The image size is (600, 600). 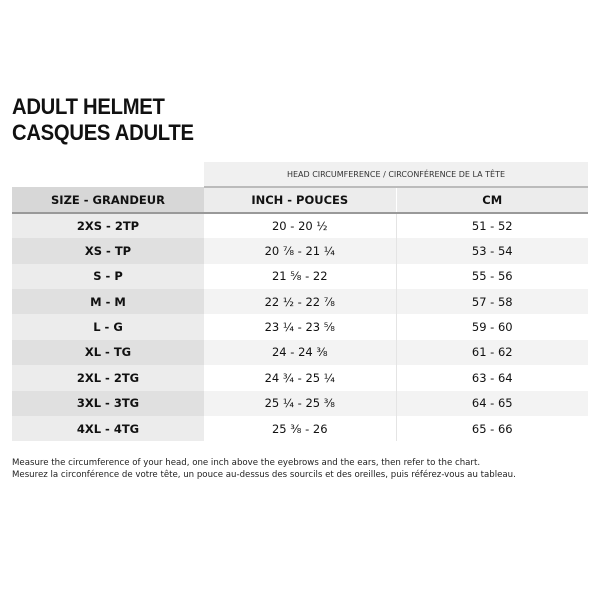 What do you see at coordinates (108, 276) in the screenshot?
I see `size-cell: S - P` at bounding box center [108, 276].